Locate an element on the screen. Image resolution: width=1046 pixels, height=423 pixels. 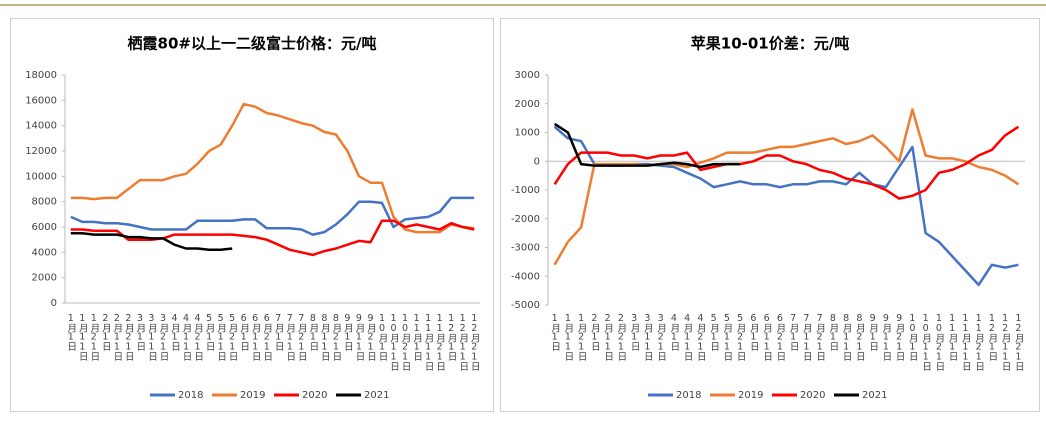
chart-title: 栖霞80#以上一二级富士价格：元/吨 is located at coordinates (252, 44).